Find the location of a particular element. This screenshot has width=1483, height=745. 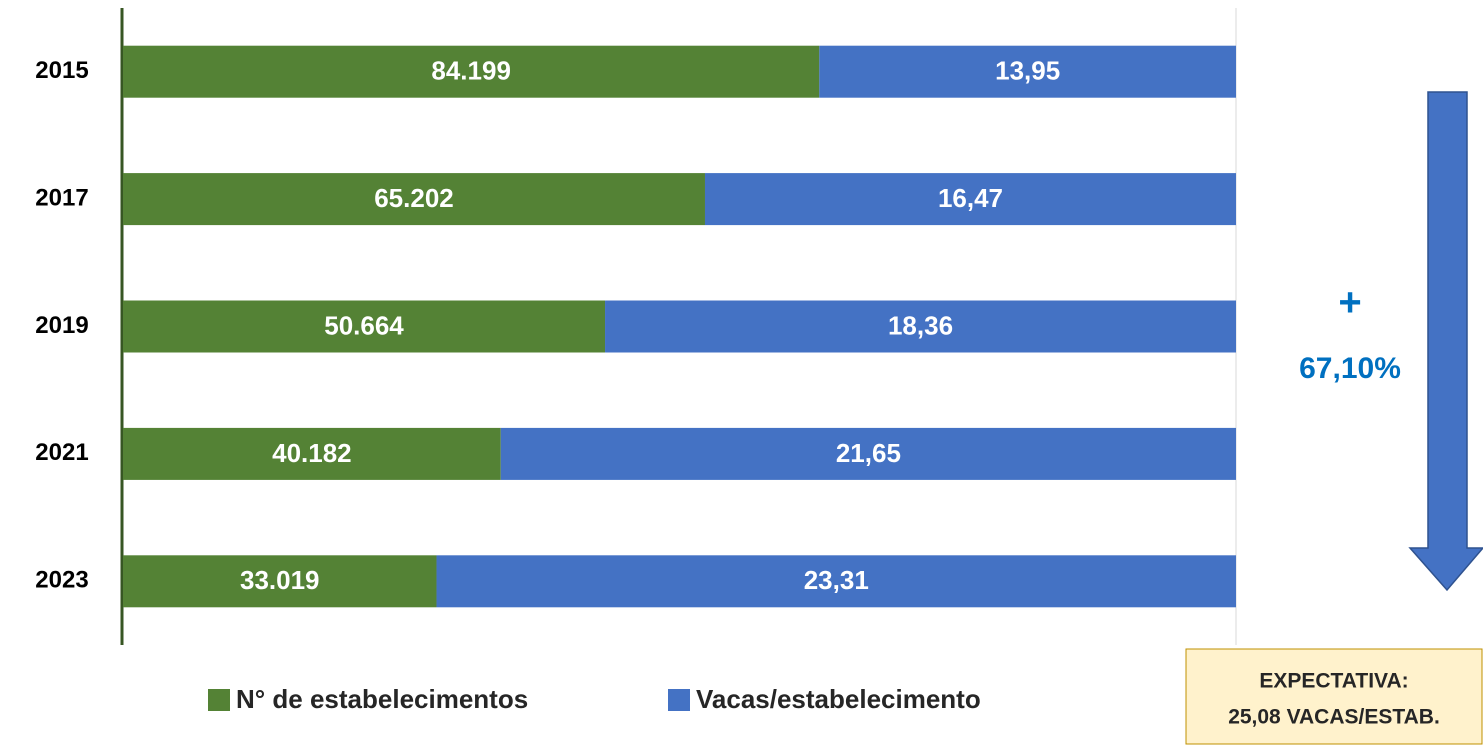

y-tick-label: 2015 is located at coordinates (61, 70).